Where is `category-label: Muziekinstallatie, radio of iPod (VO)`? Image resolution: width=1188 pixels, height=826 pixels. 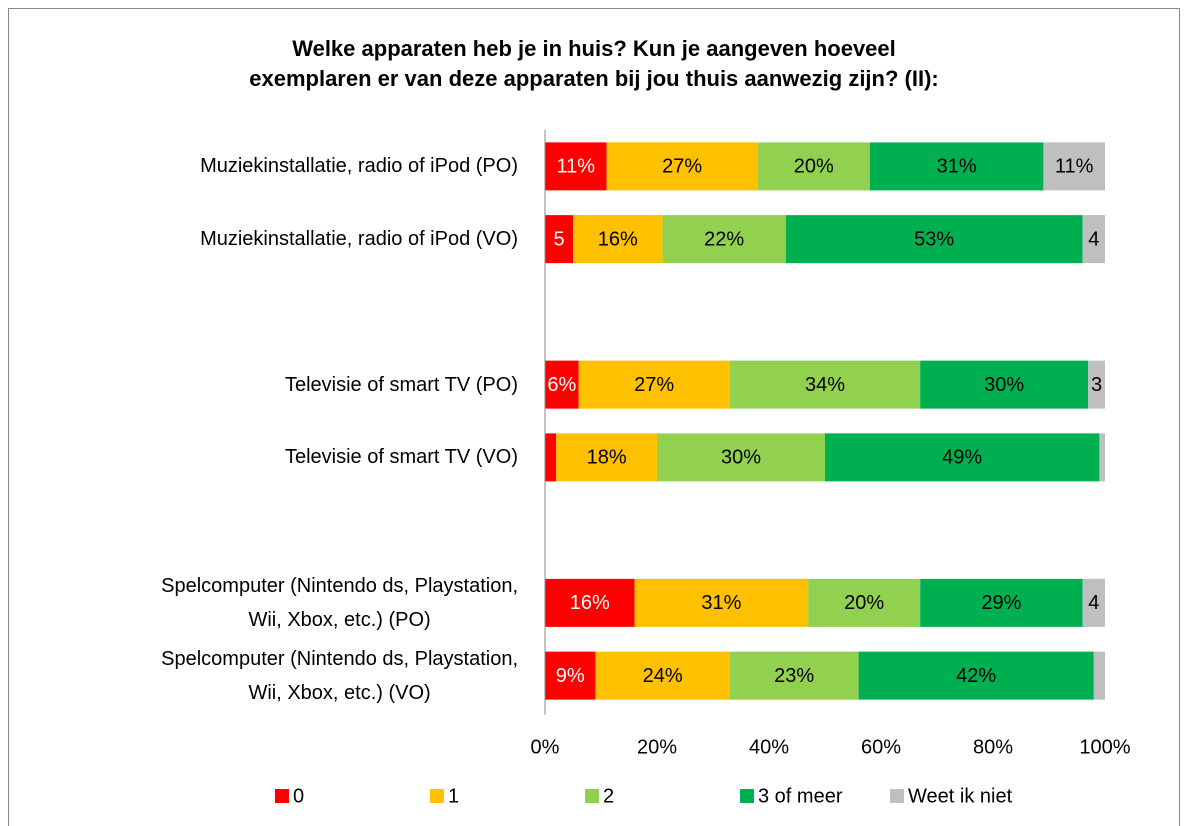
category-label: Muziekinstallatie, radio of iPod (VO) is located at coordinates (359, 239).